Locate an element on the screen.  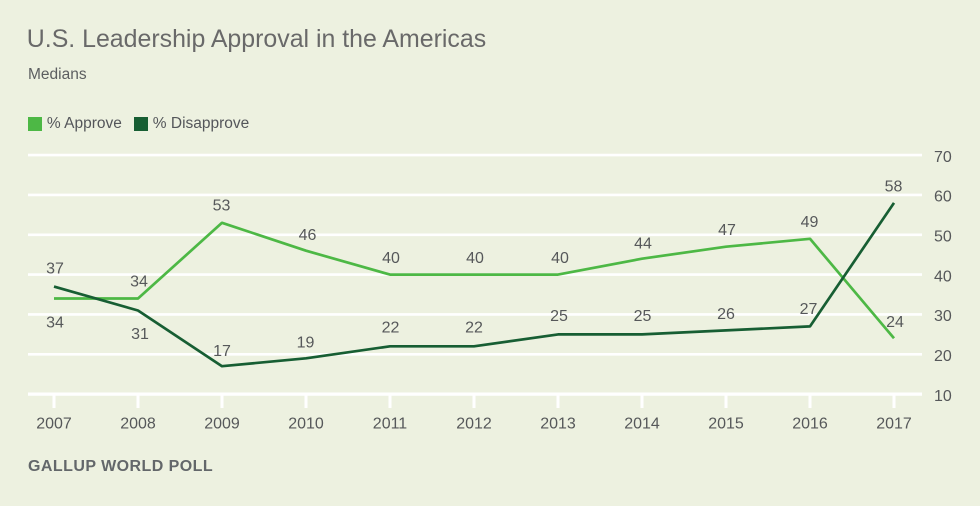
svg-text: 2011 is located at coordinates (390, 424).